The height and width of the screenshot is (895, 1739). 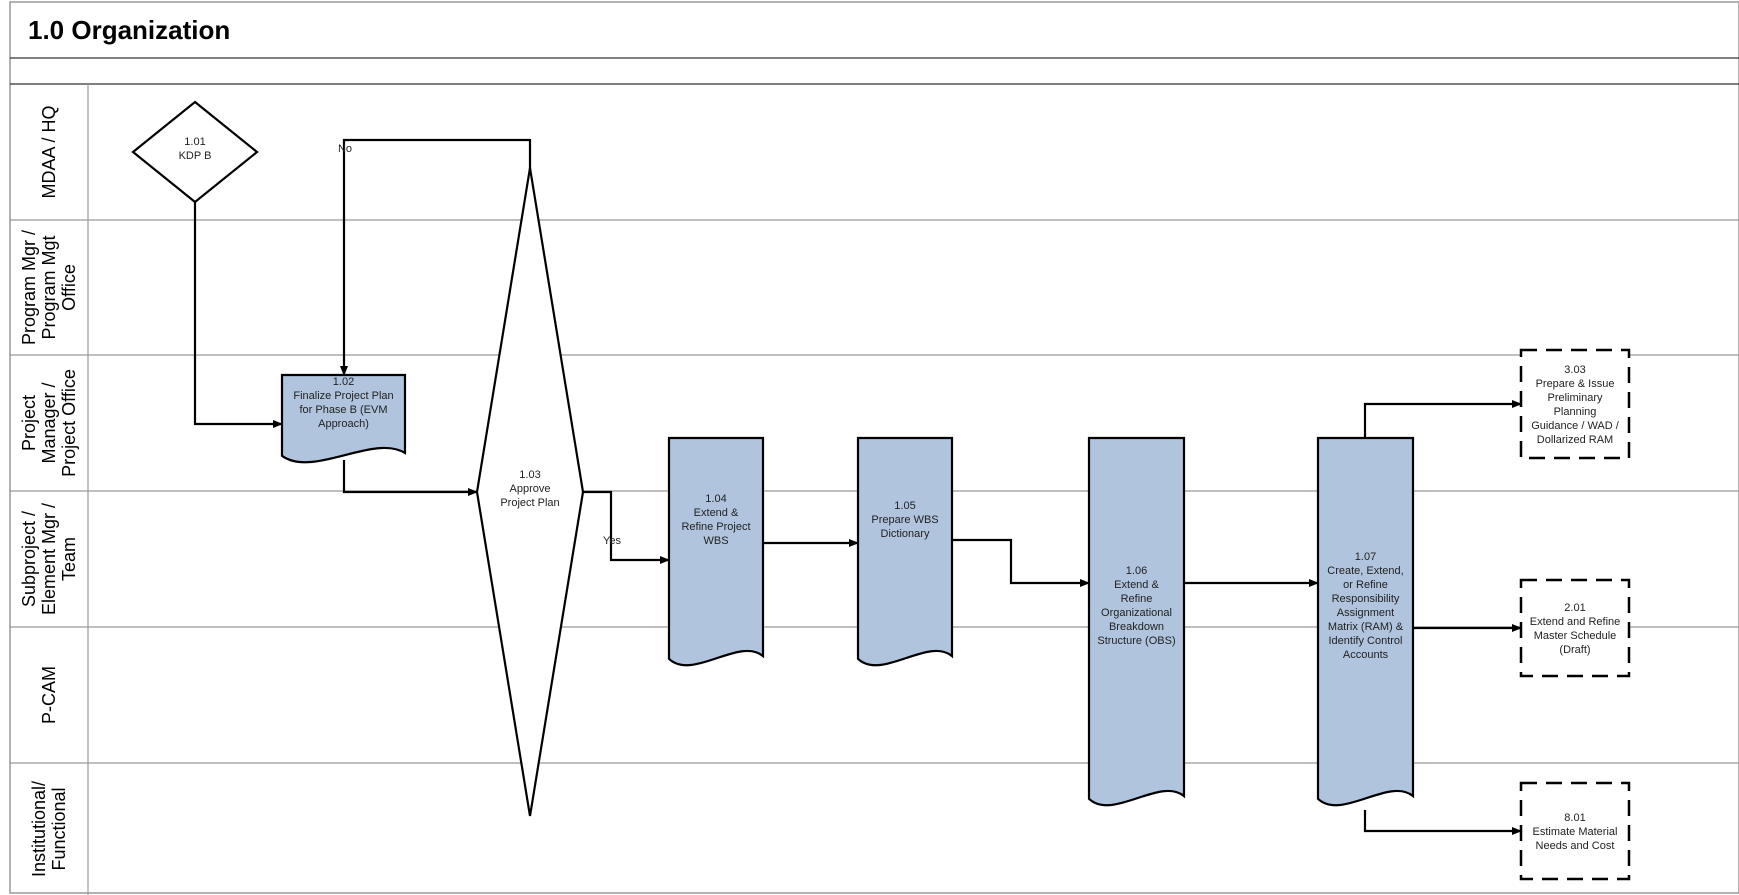 I want to click on node-label: 1.05 Prepare WBS Dictionary, so click(x=904, y=520).